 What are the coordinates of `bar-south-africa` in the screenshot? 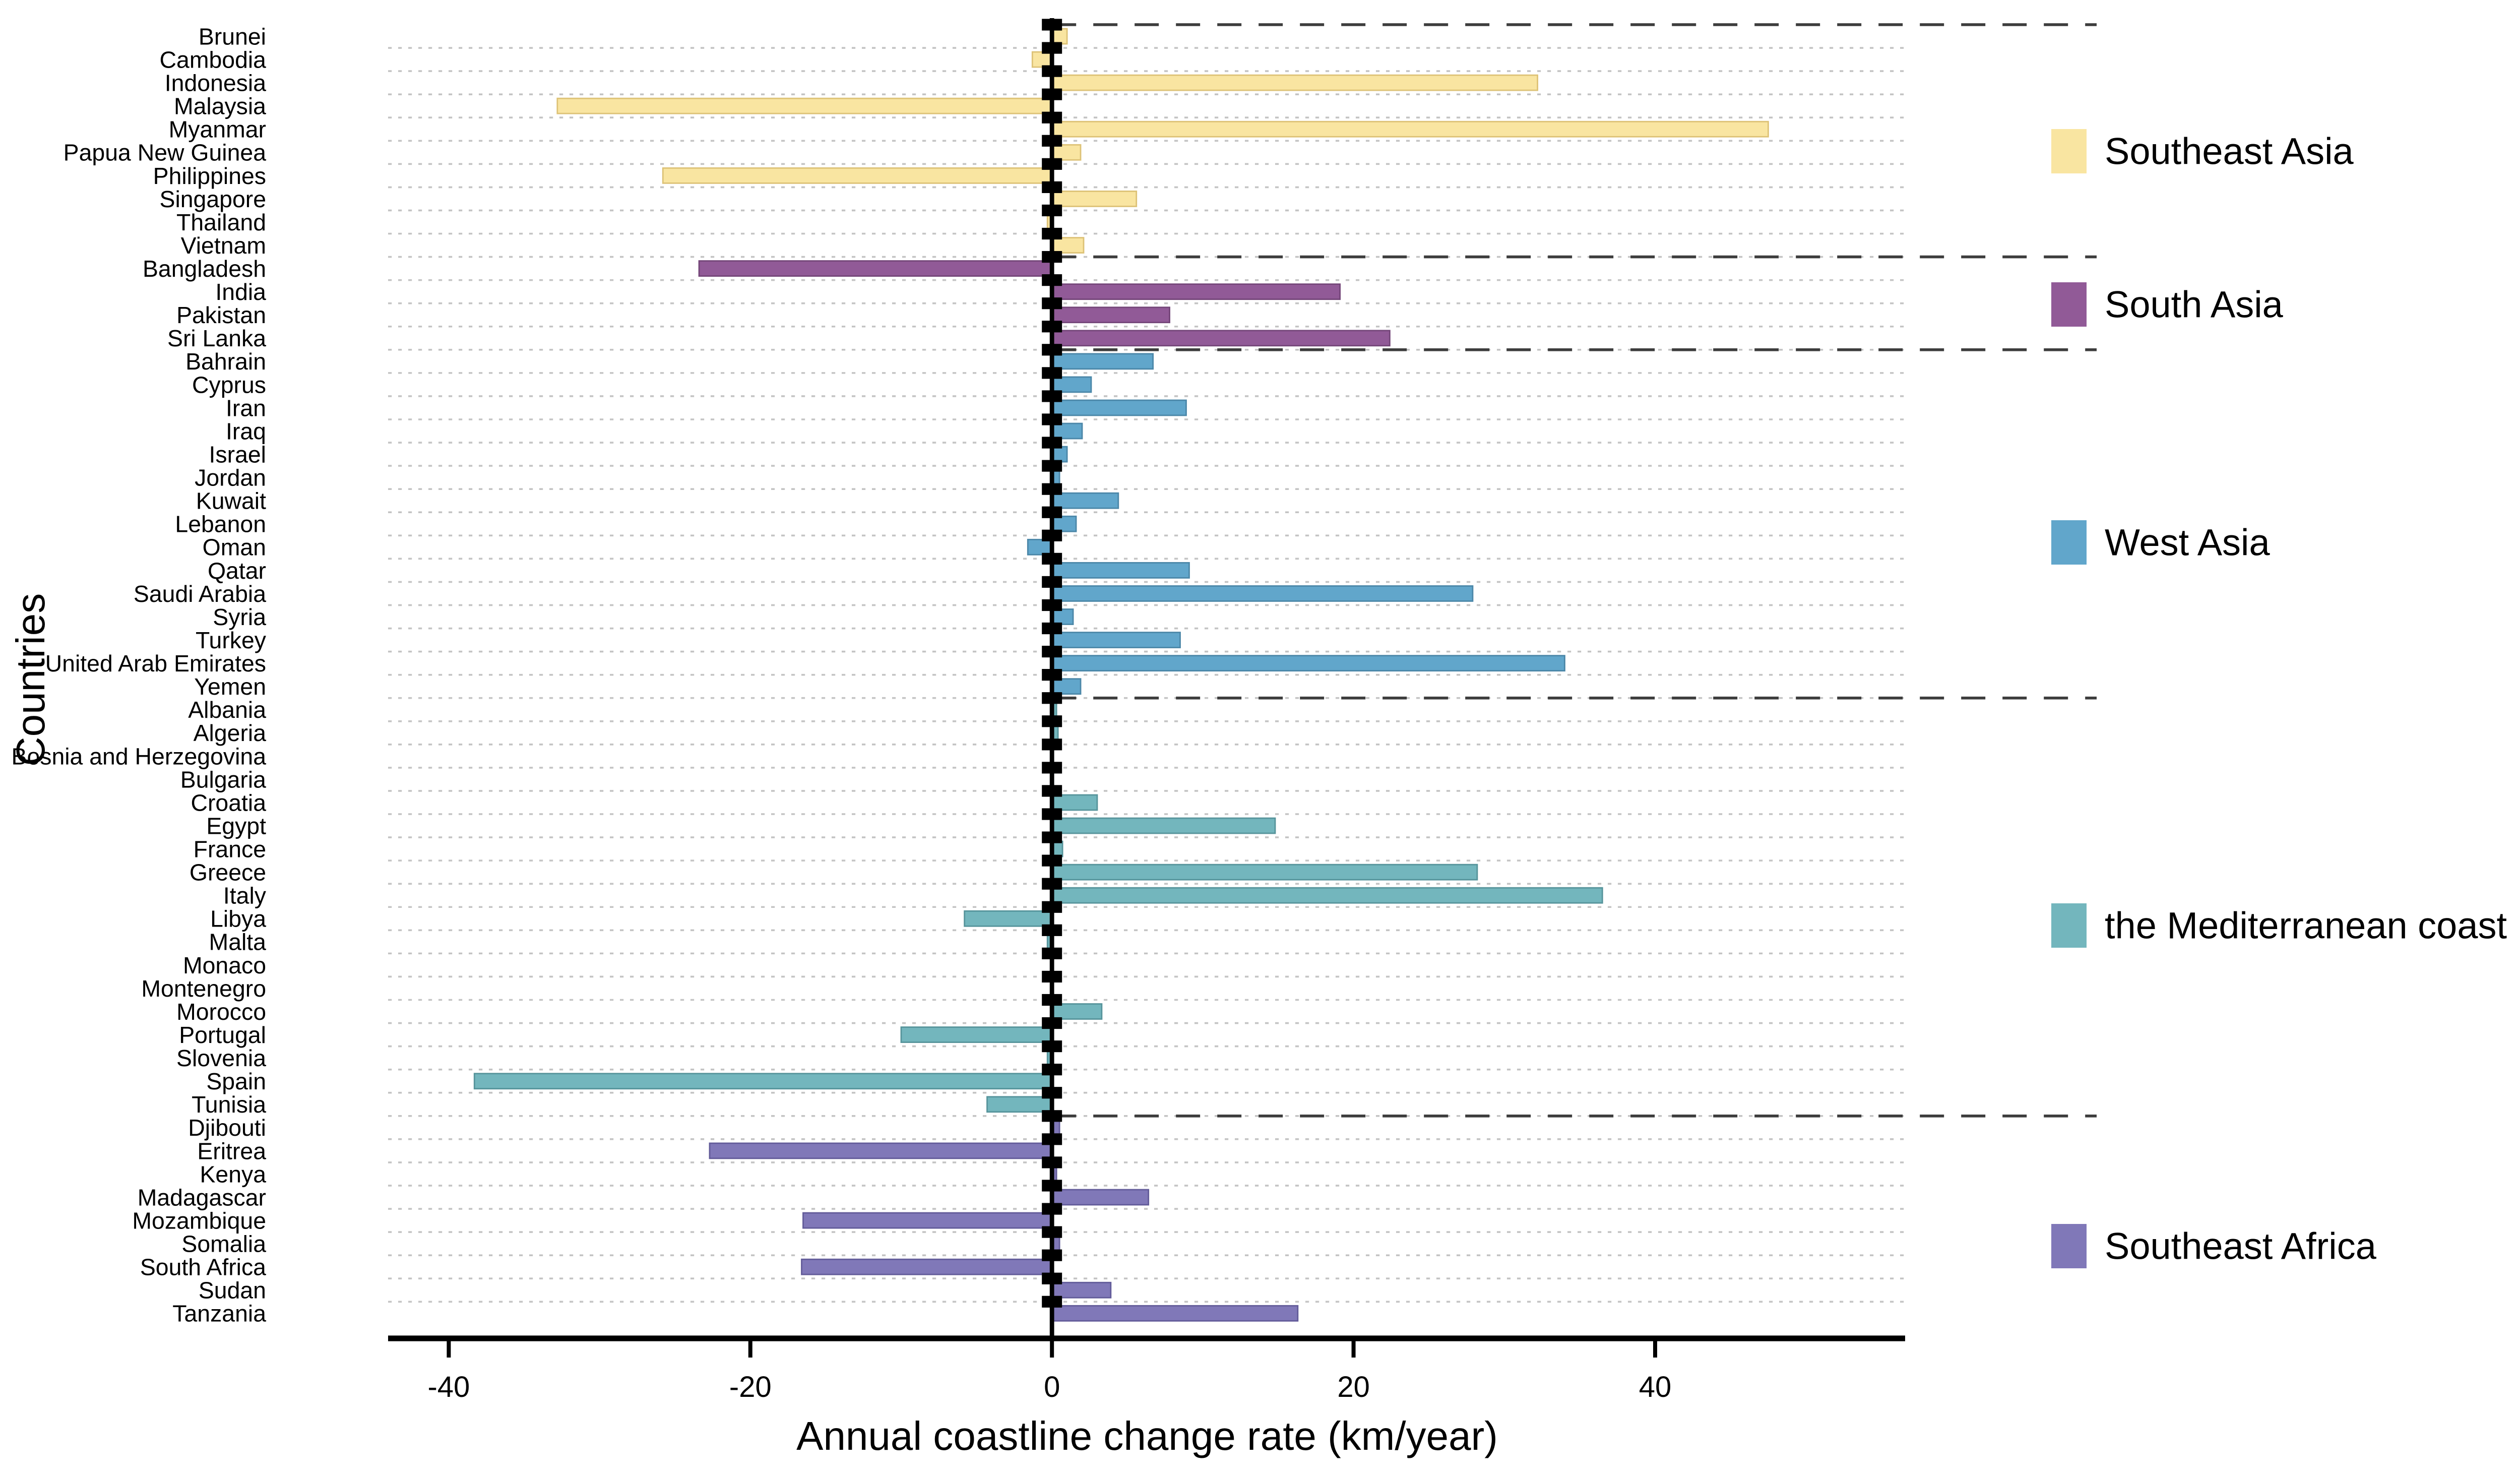 It's located at (927, 1266).